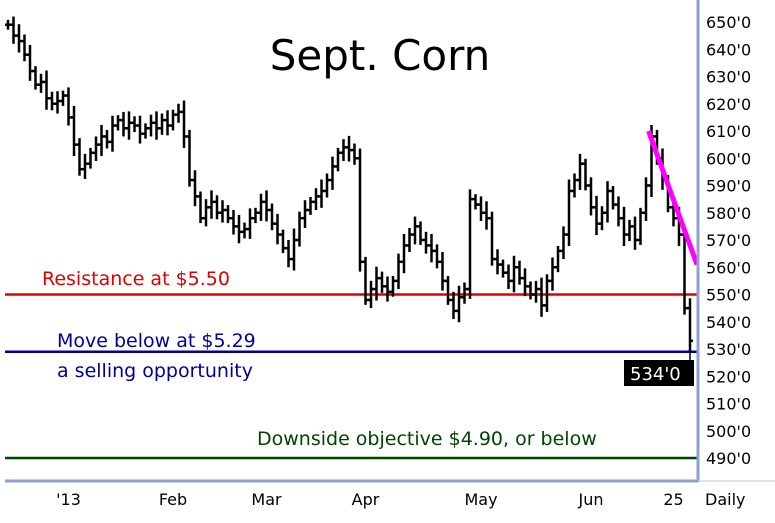 The height and width of the screenshot is (523, 775). What do you see at coordinates (673, 198) in the screenshot?
I see `trend-line` at bounding box center [673, 198].